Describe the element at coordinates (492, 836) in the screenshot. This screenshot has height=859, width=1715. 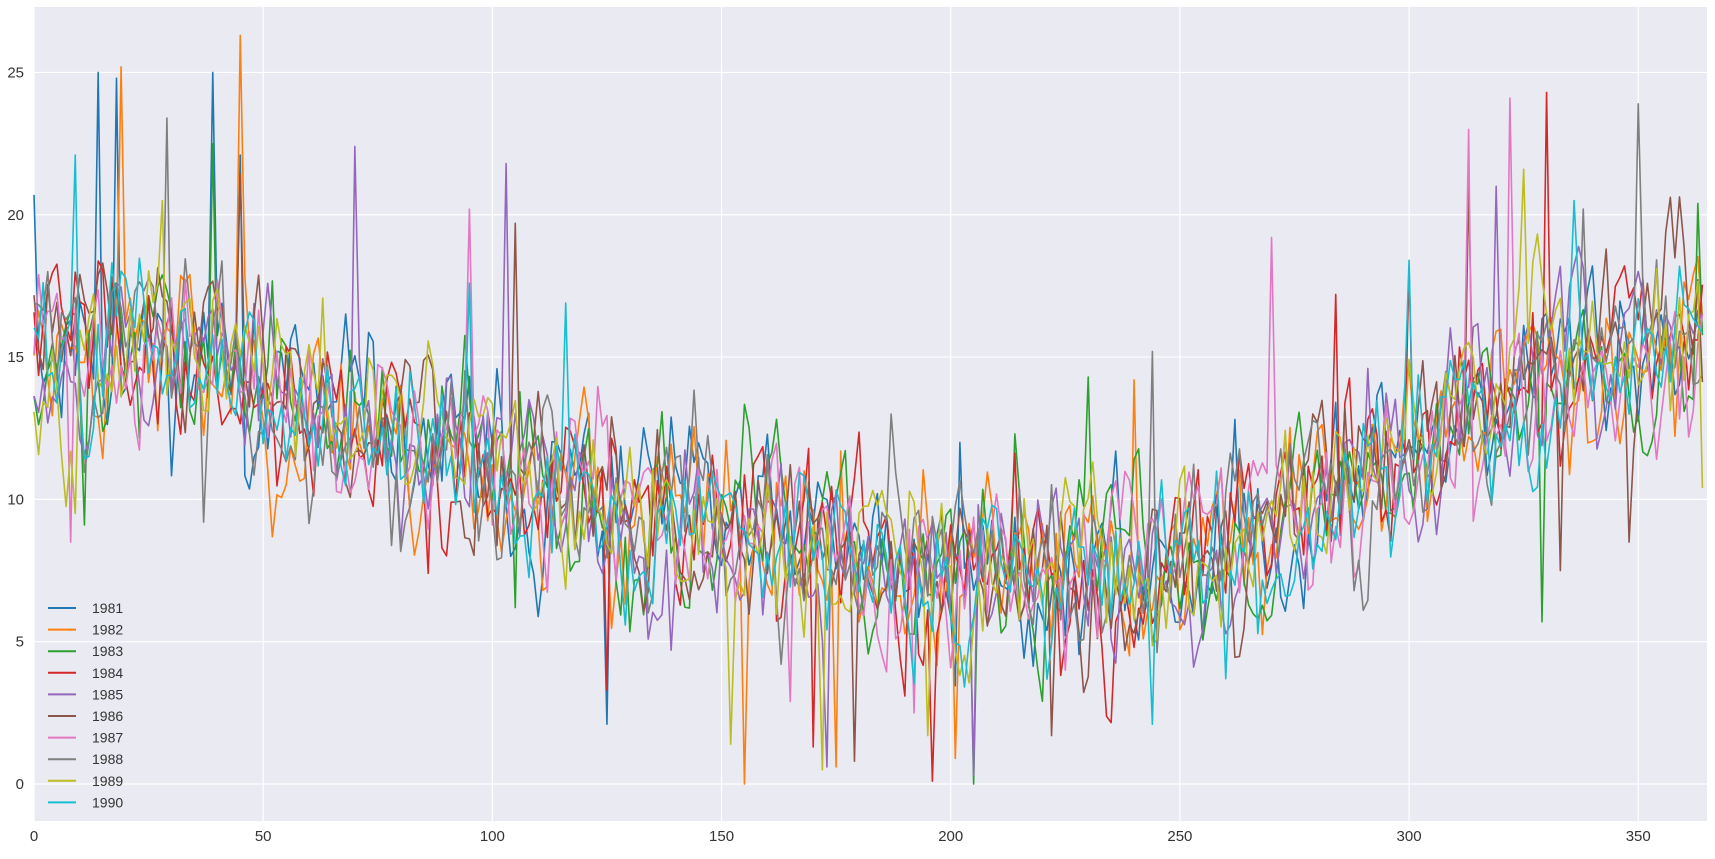
I see `x-tick-label: 100` at that location.